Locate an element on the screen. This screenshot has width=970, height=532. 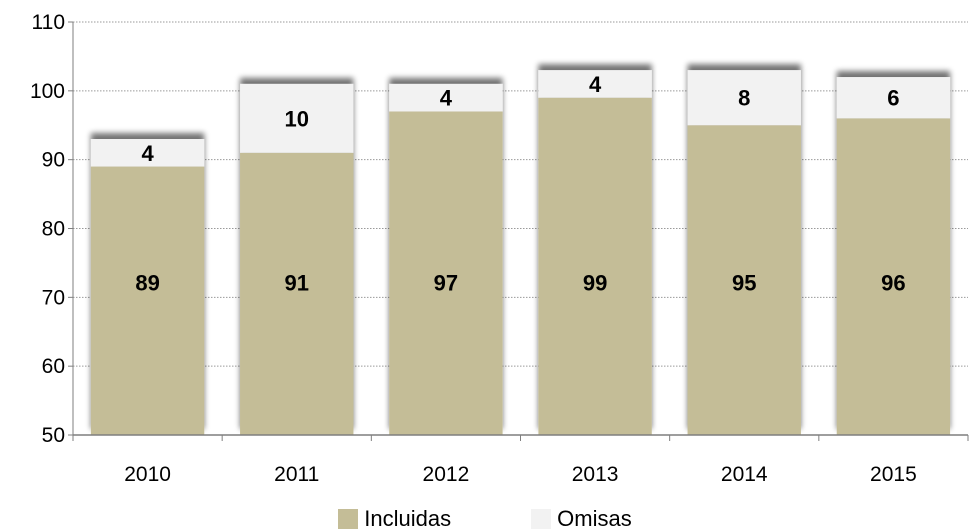
data-label-incluidas-2013: 99 is located at coordinates (595, 282).